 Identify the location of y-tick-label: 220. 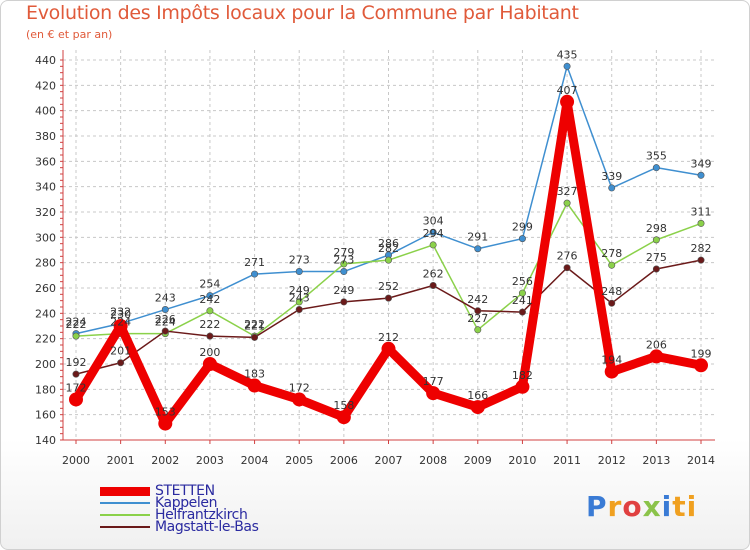
(45, 339).